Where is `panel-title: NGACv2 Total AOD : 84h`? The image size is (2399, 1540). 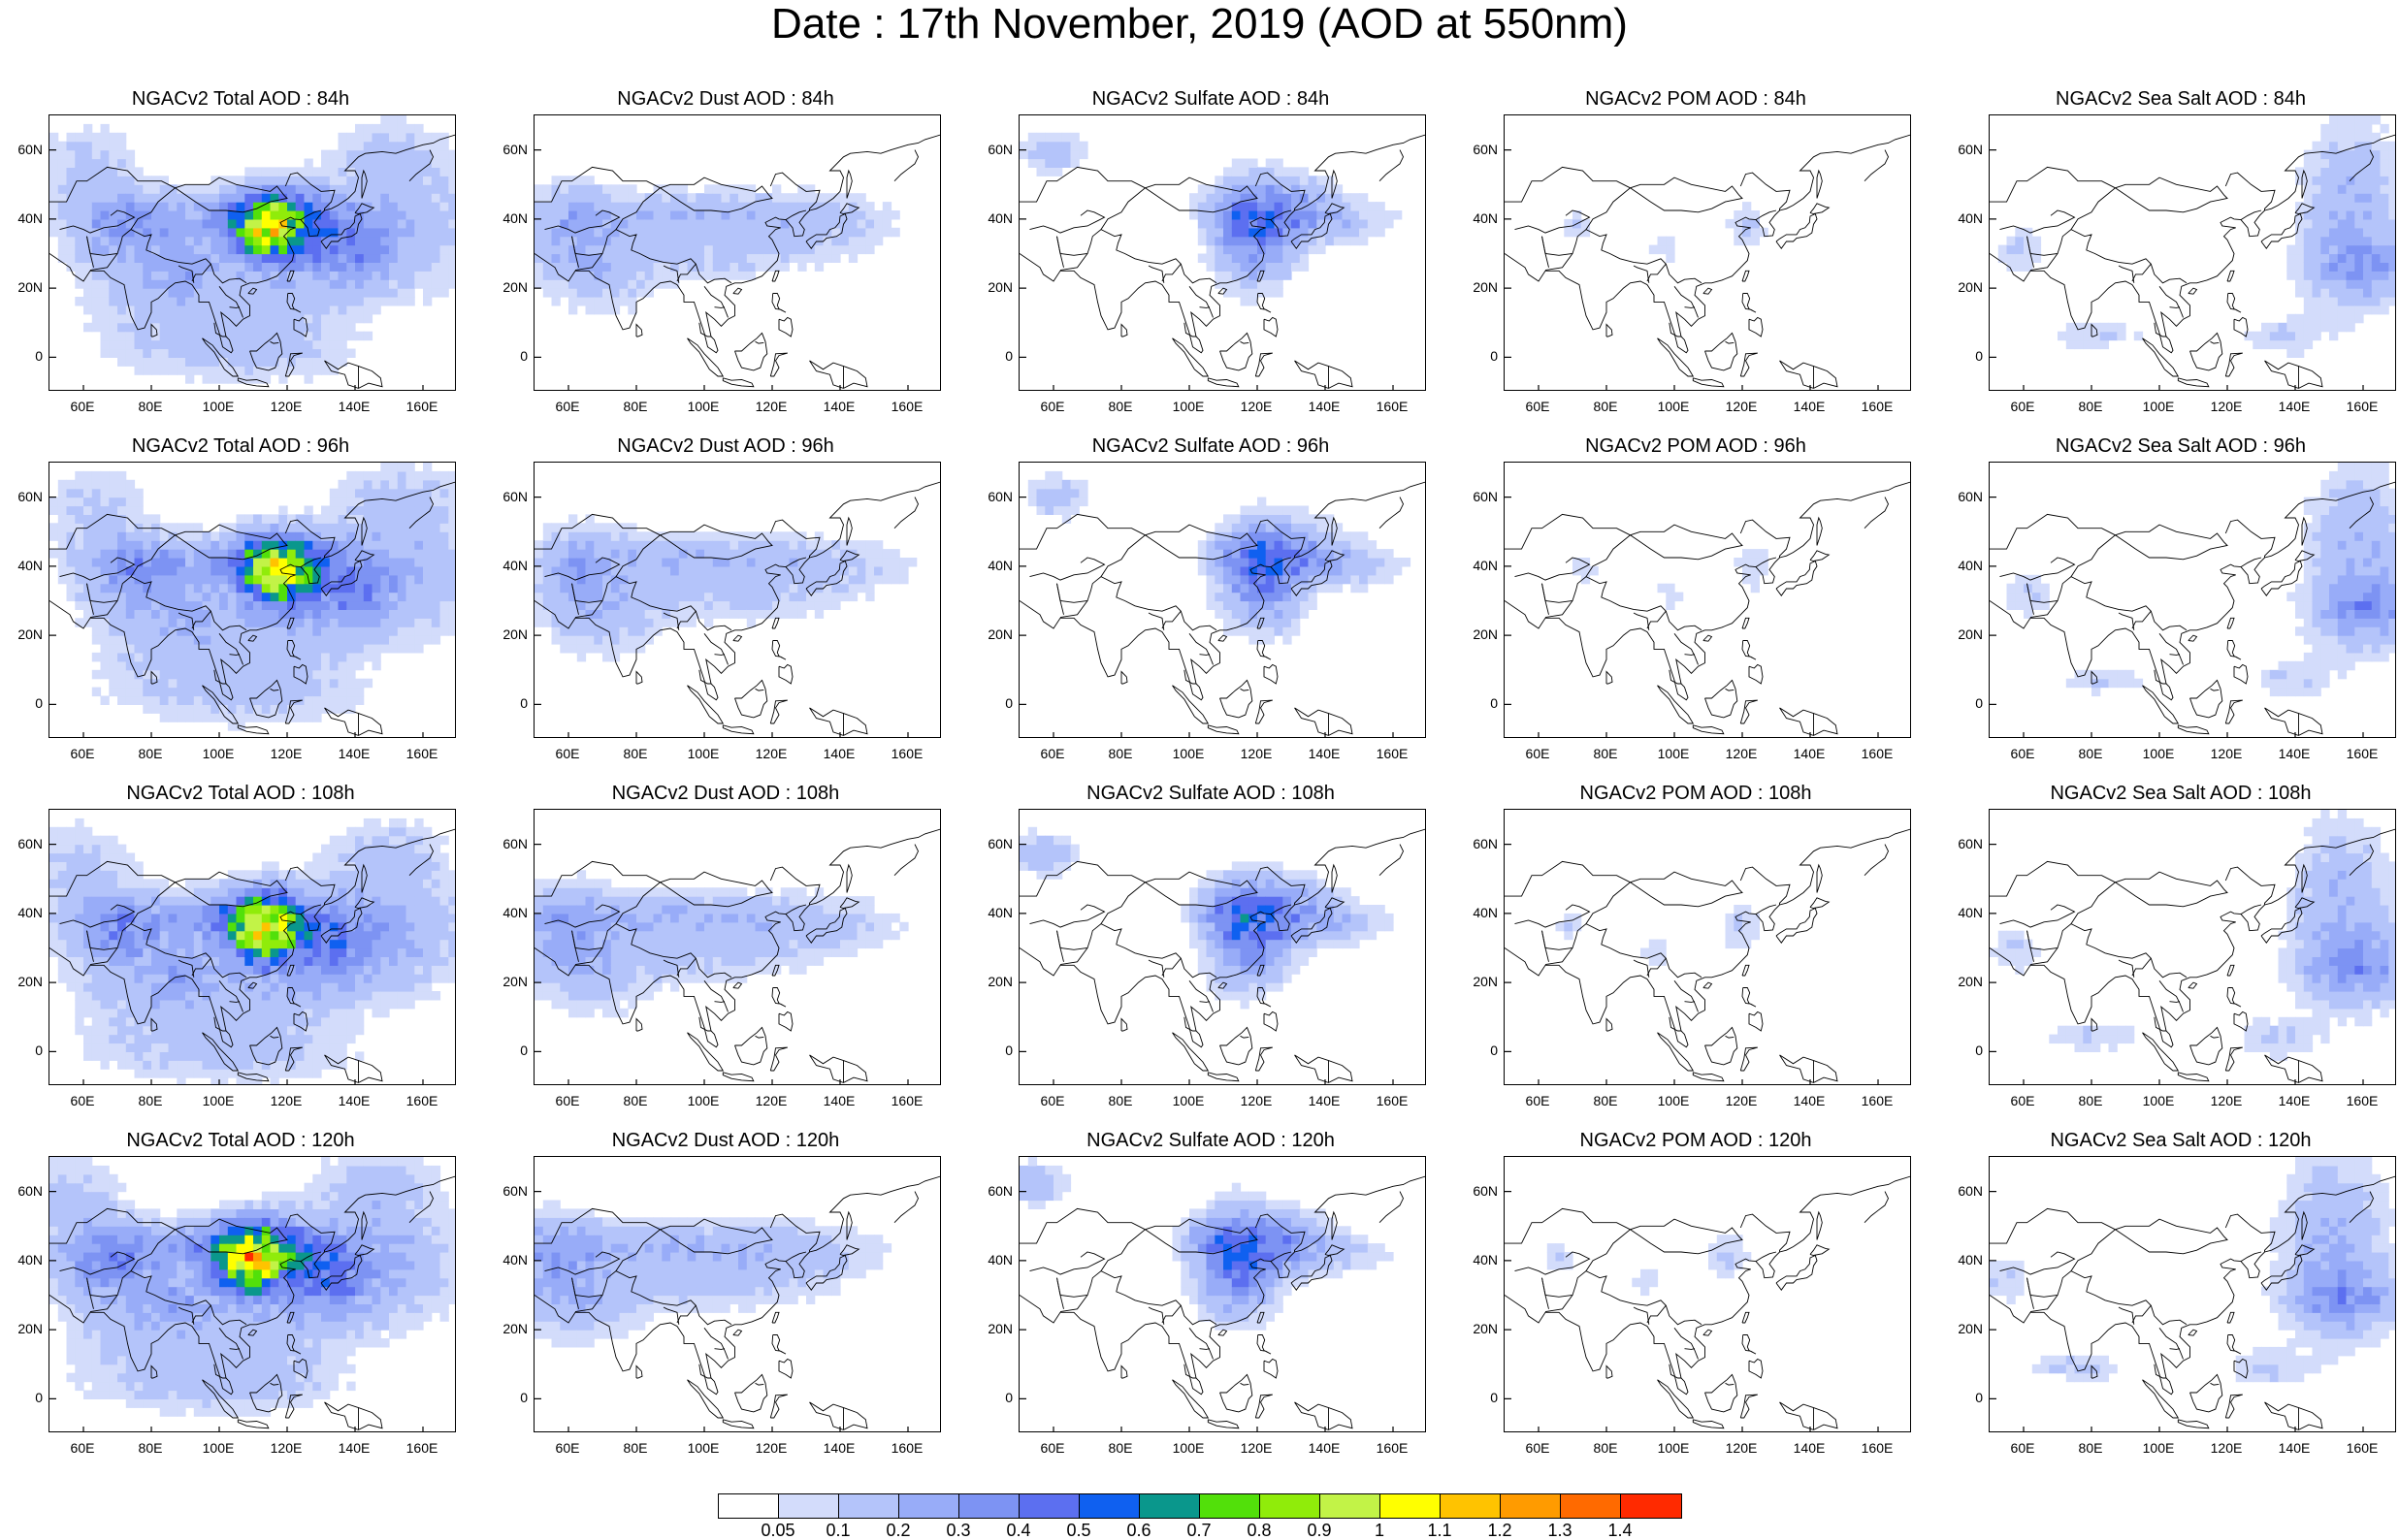 panel-title: NGACv2 Total AOD : 84h is located at coordinates (240, 99).